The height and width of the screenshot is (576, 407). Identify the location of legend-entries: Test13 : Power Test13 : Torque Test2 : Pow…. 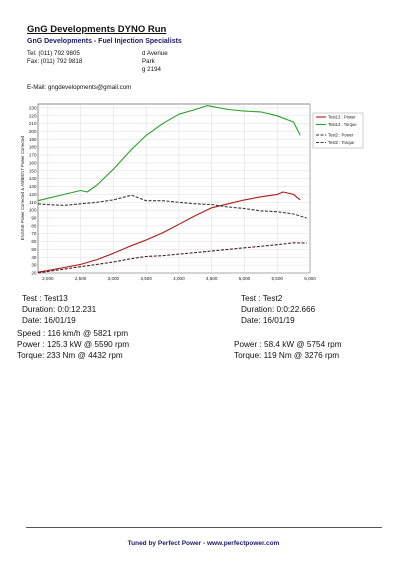
(336, 130).